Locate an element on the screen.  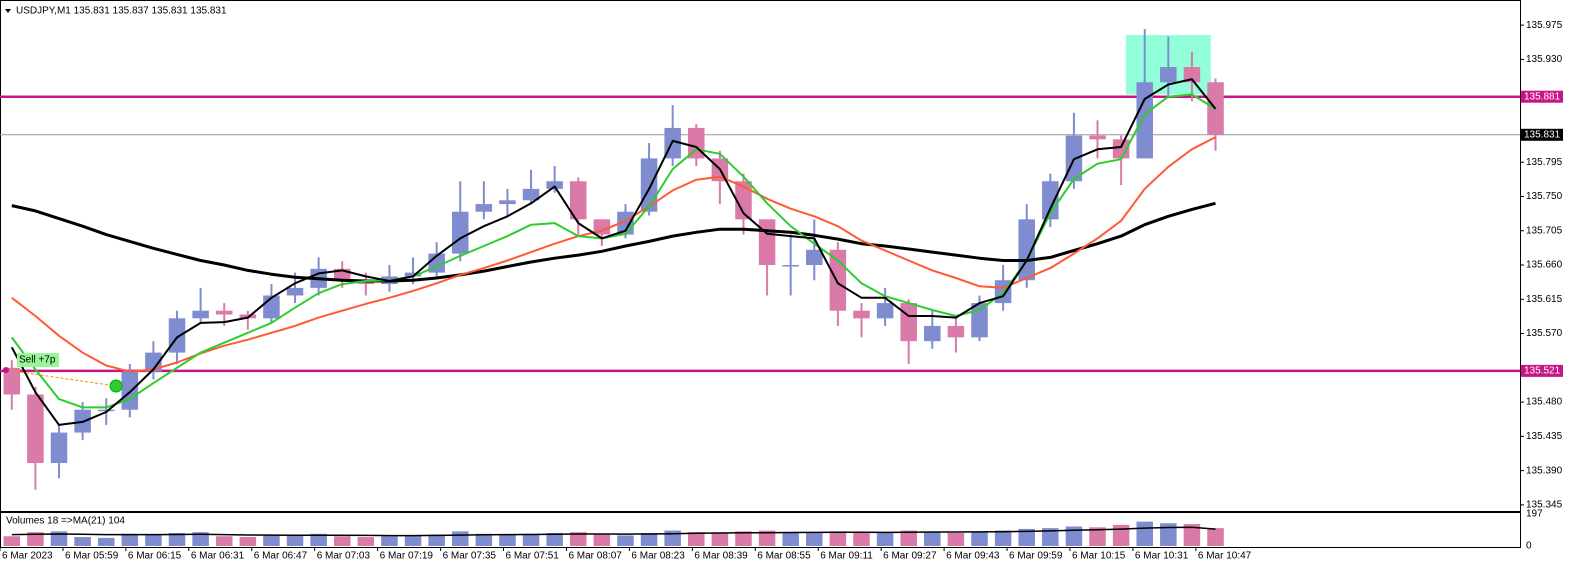
y-tick-label: 135.570 is located at coordinates (1544, 333).